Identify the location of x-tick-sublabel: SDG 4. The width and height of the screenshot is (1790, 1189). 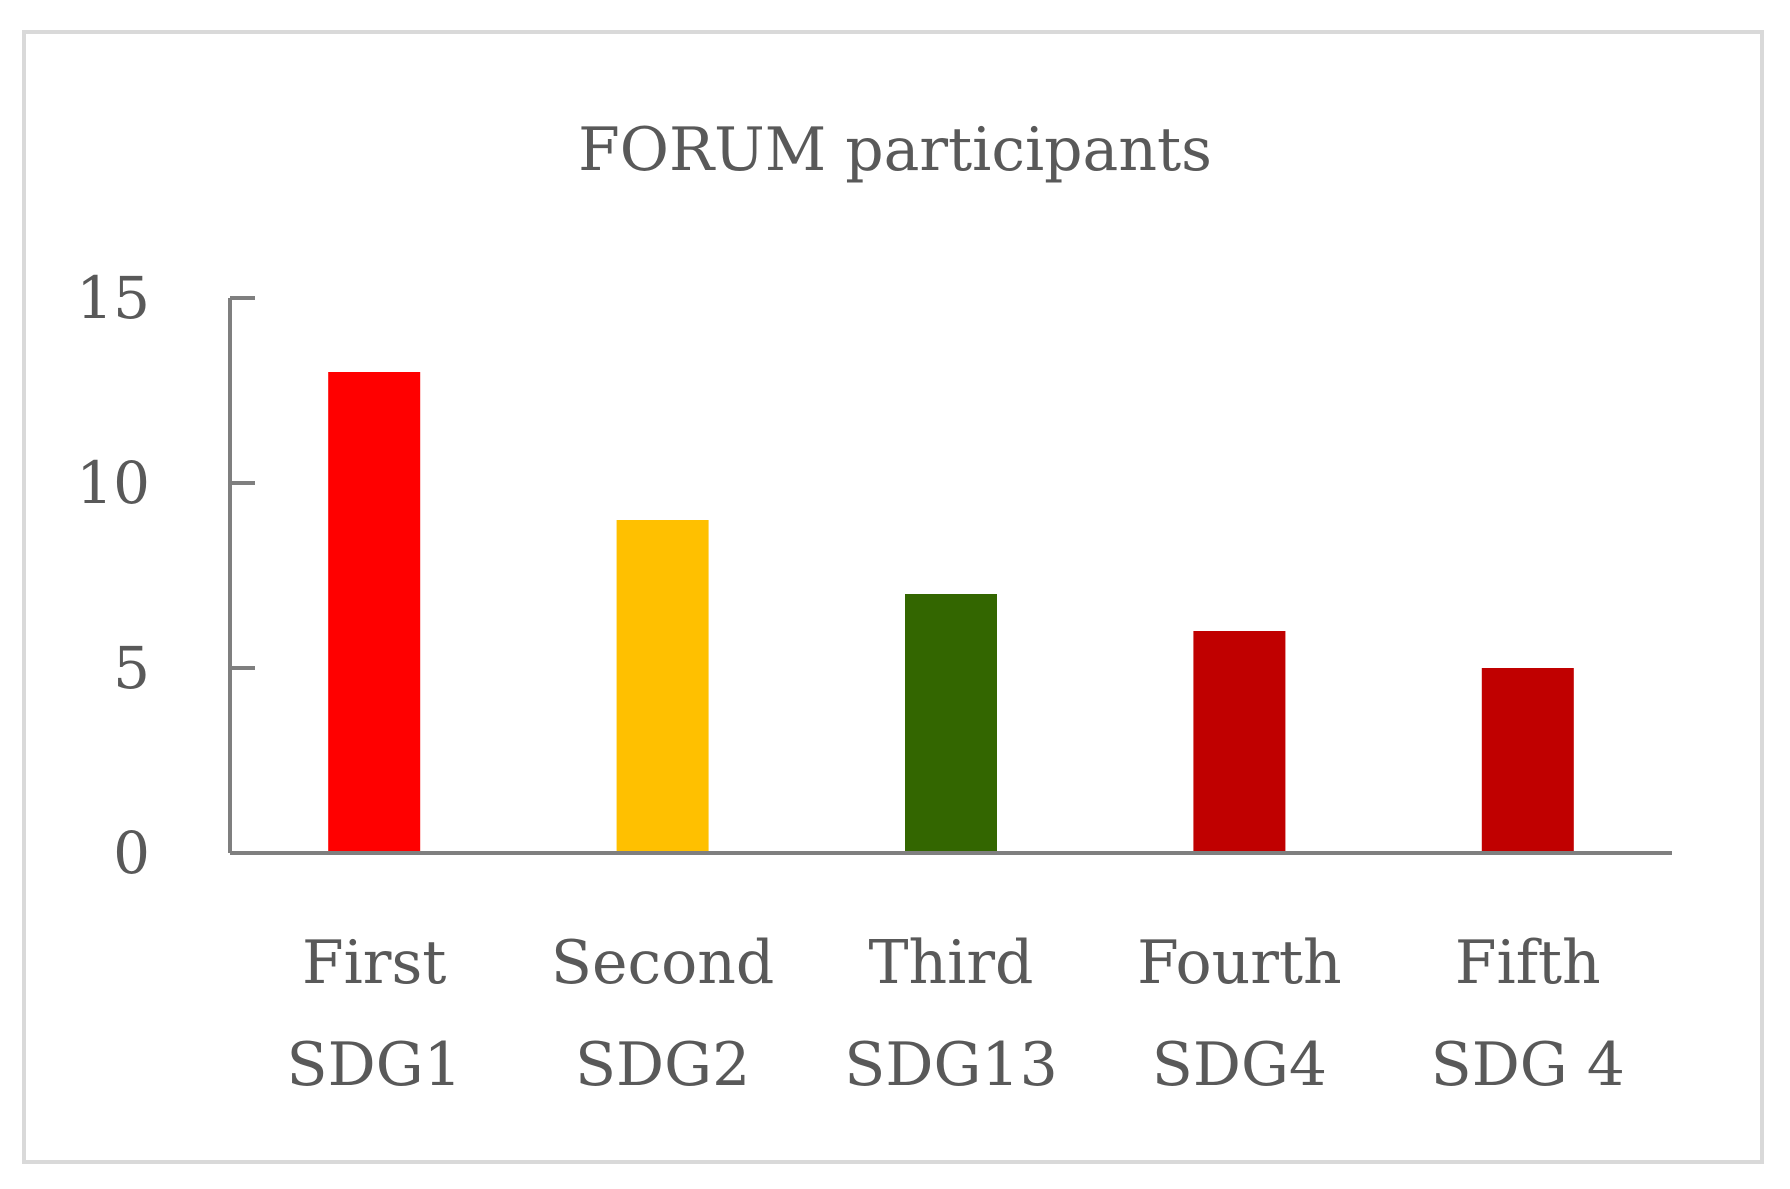
(1528, 1065).